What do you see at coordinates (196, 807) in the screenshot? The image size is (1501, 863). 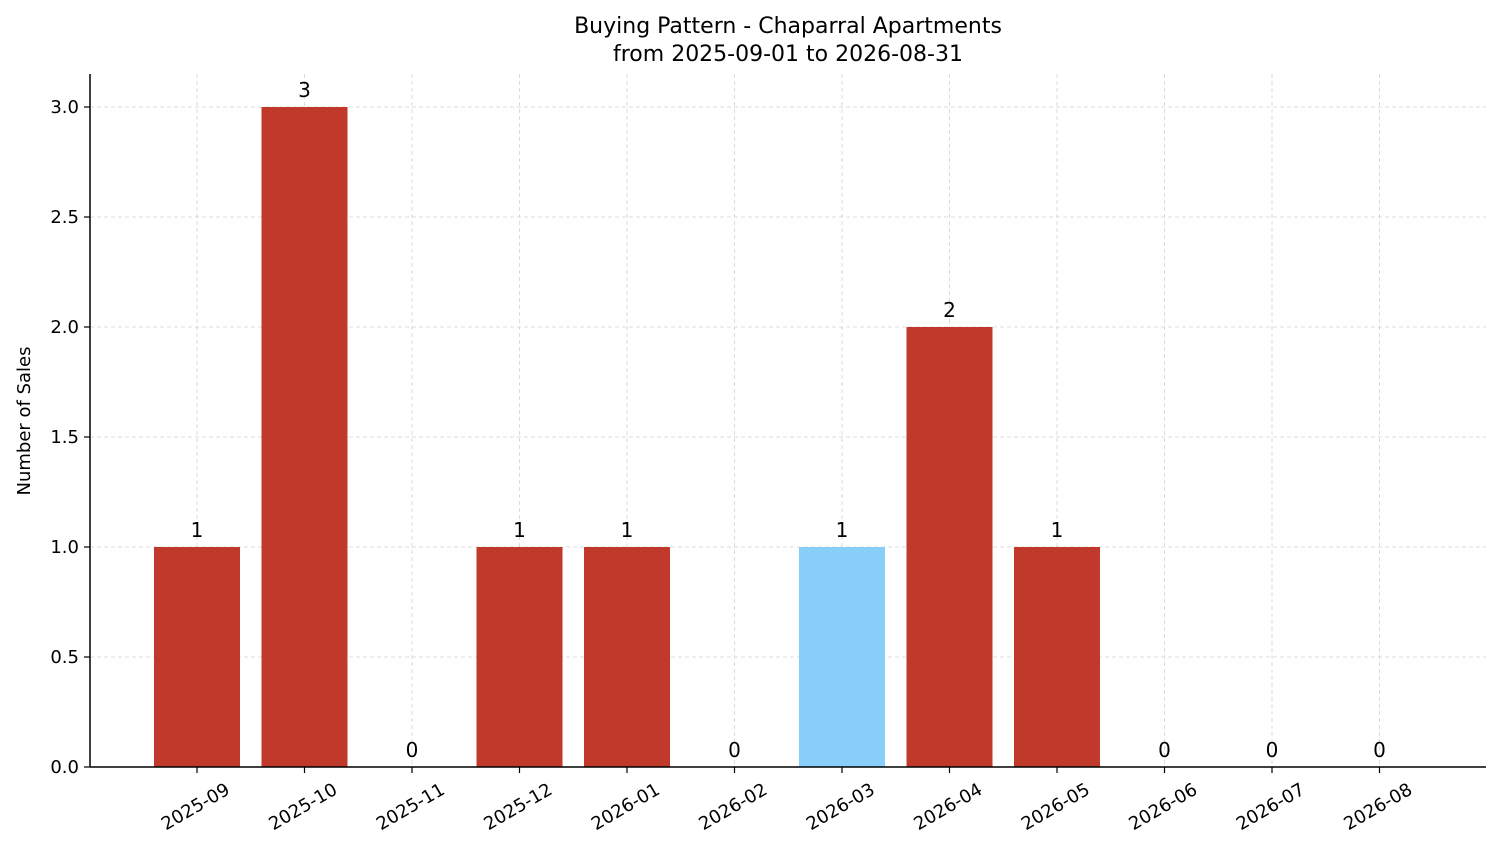 I see `x-tick-label: 2025-09` at bounding box center [196, 807].